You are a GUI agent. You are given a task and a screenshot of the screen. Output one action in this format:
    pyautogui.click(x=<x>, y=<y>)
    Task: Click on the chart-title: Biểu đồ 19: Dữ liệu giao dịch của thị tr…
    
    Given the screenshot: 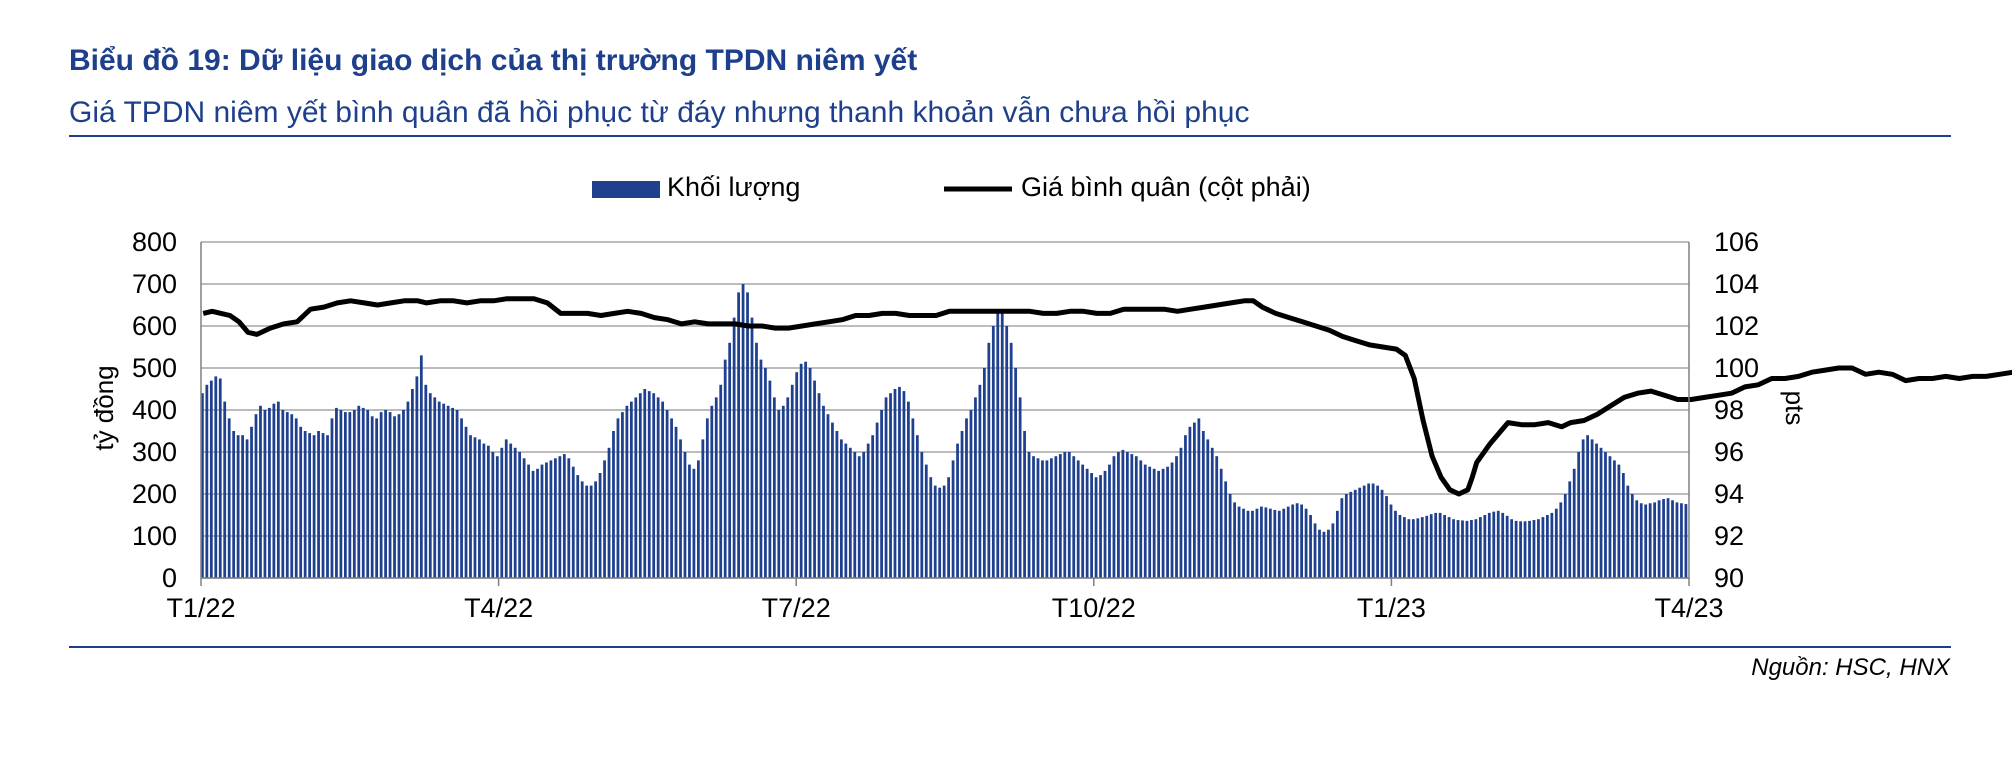 What is the action you would take?
    pyautogui.click(x=493, y=60)
    